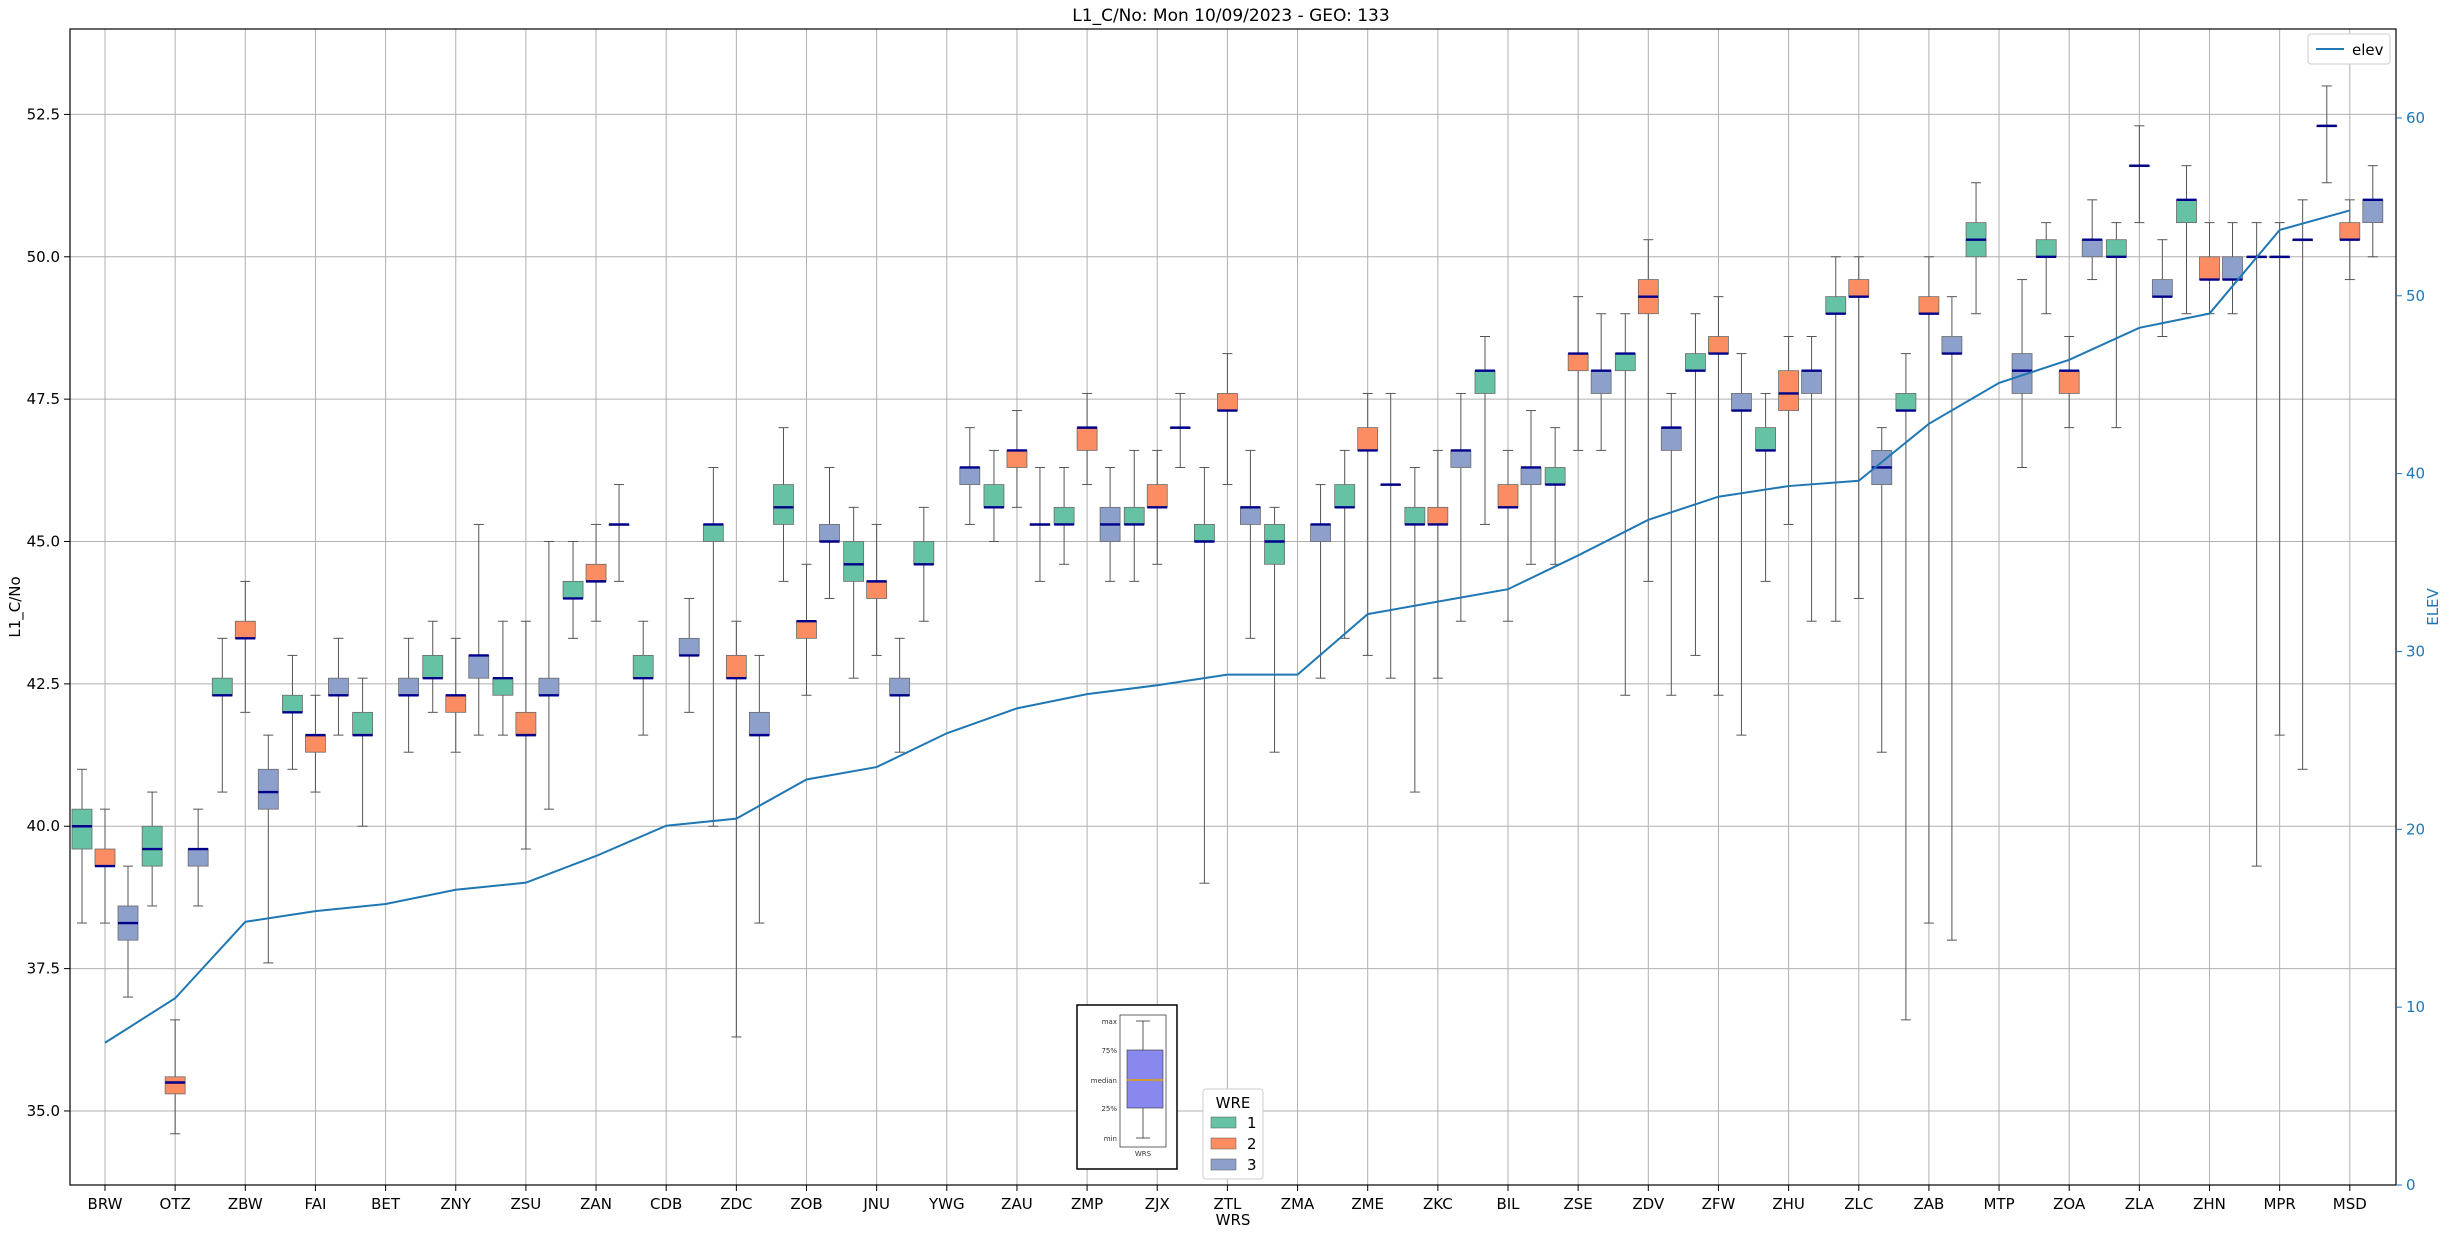 The width and height of the screenshot is (2452, 1238). Describe the element at coordinates (175, 1204) in the screenshot. I see `x-tick-label: OTZ` at that location.